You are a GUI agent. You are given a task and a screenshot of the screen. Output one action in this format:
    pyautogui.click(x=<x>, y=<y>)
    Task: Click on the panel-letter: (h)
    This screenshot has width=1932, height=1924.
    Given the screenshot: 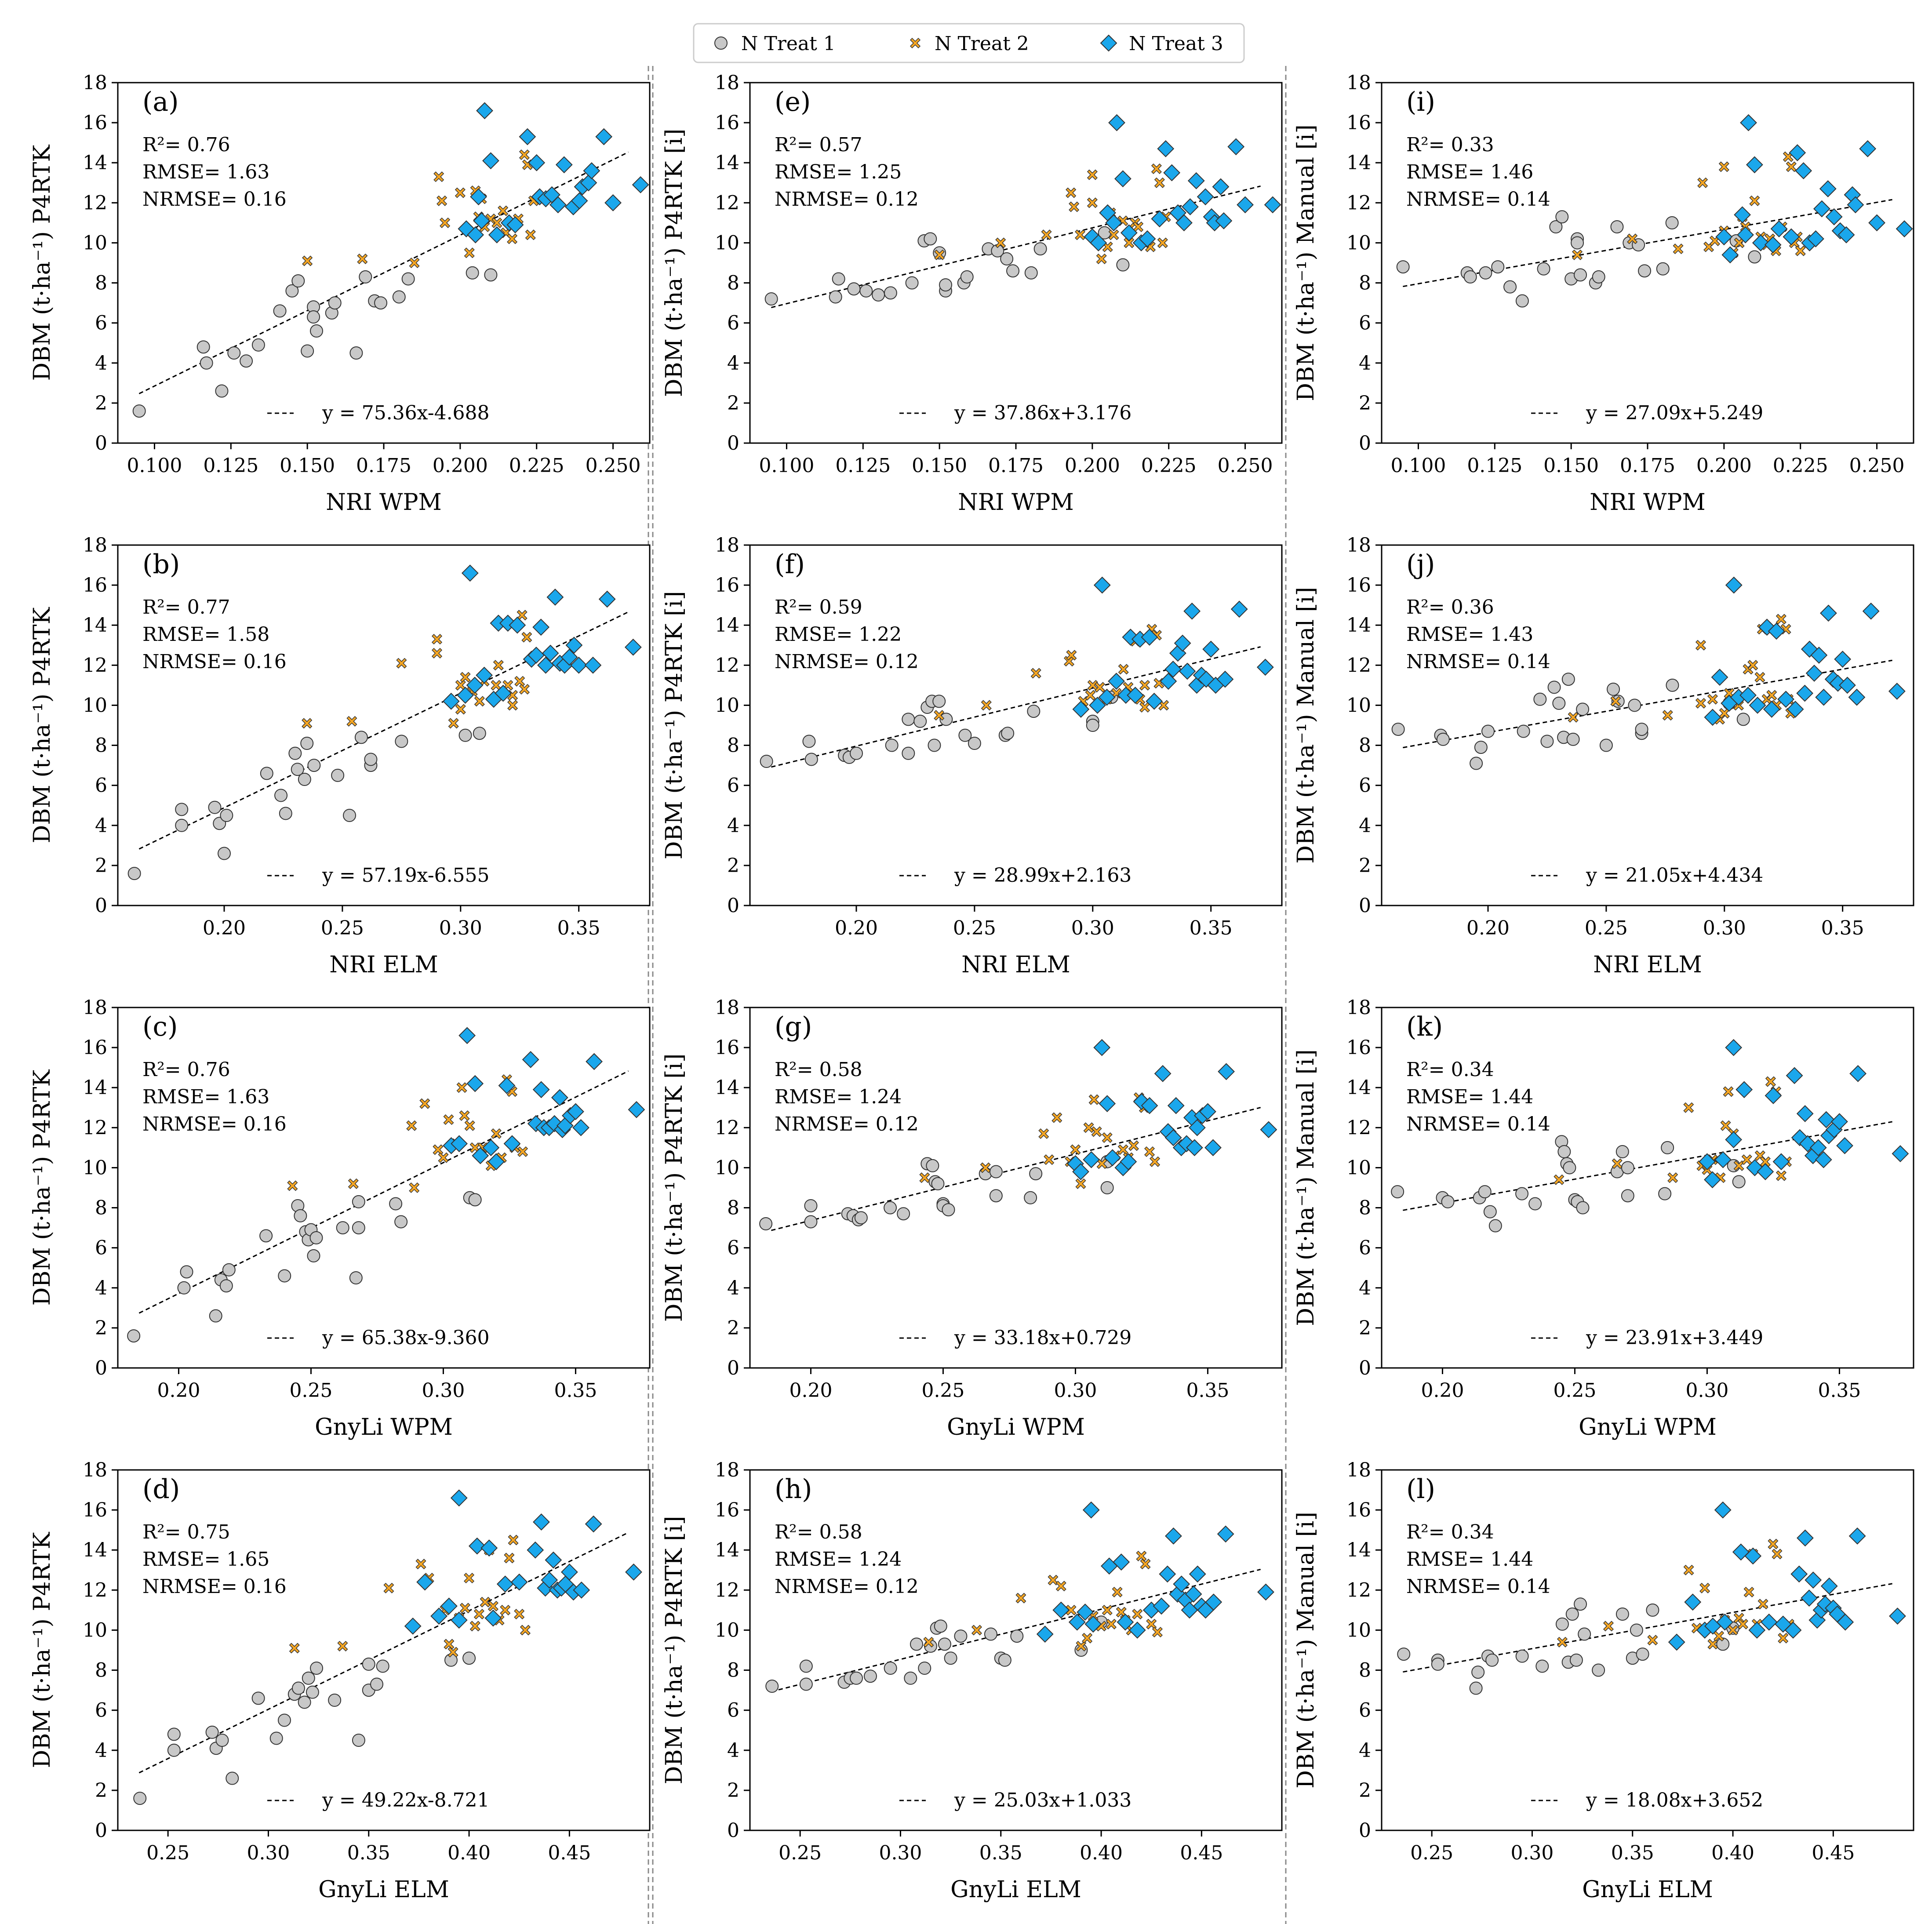 What is the action you would take?
    pyautogui.click(x=793, y=1489)
    